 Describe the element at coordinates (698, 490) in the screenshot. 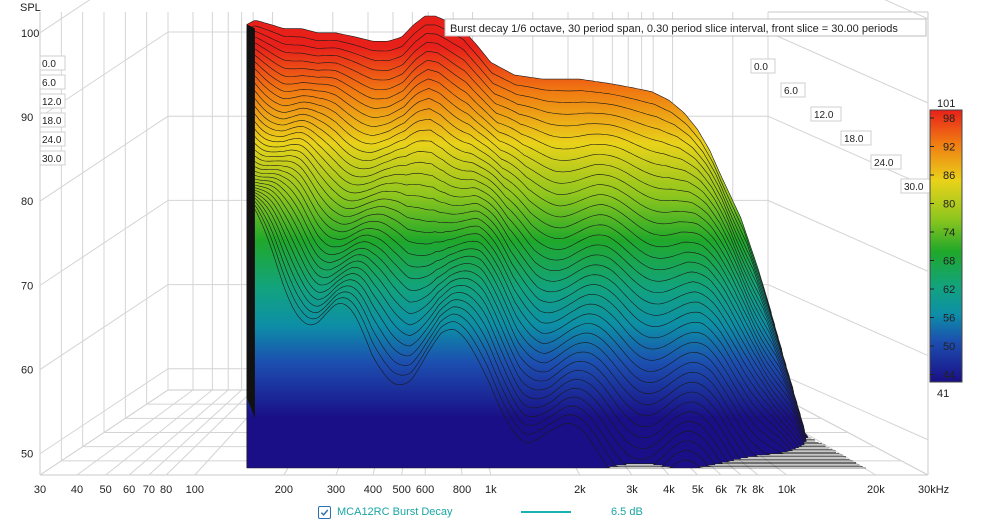

I see `x-tick-label: 5k` at that location.